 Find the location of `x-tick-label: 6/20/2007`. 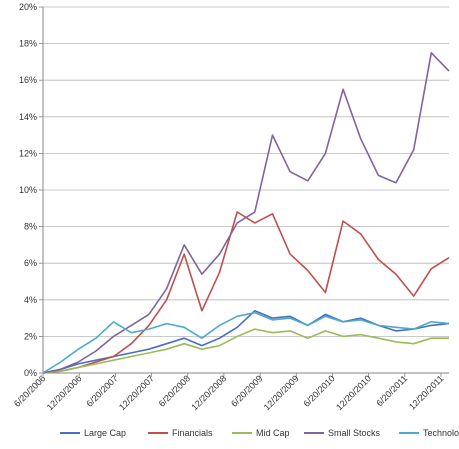

x-tick-label: 6/20/2007 is located at coordinates (101, 390).